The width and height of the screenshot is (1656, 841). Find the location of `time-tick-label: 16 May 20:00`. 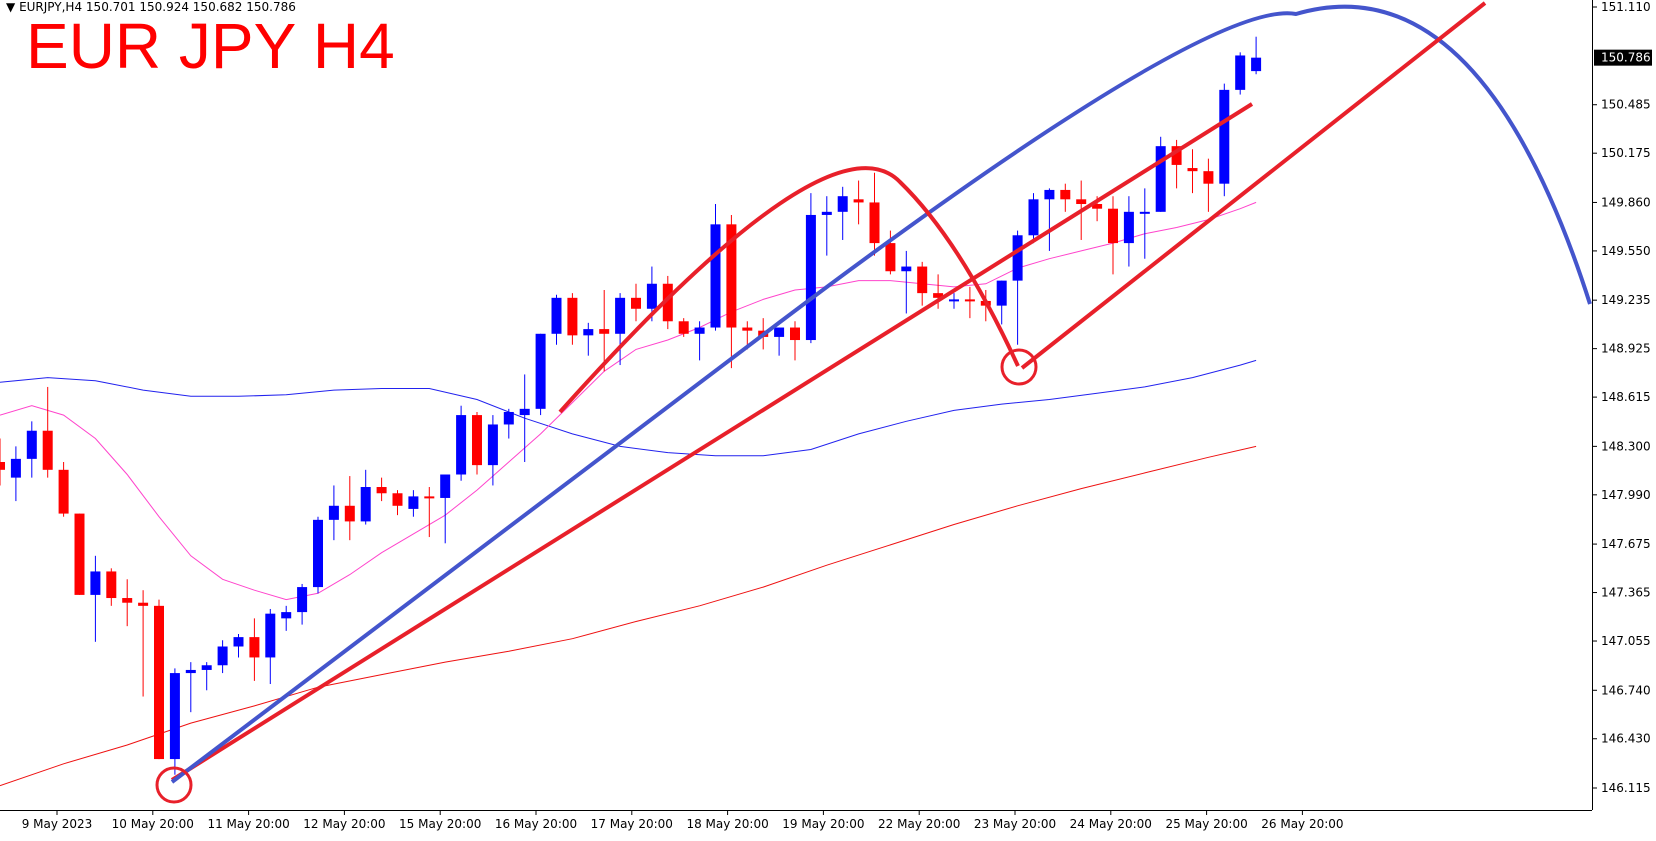

time-tick-label: 16 May 20:00 is located at coordinates (536, 824).